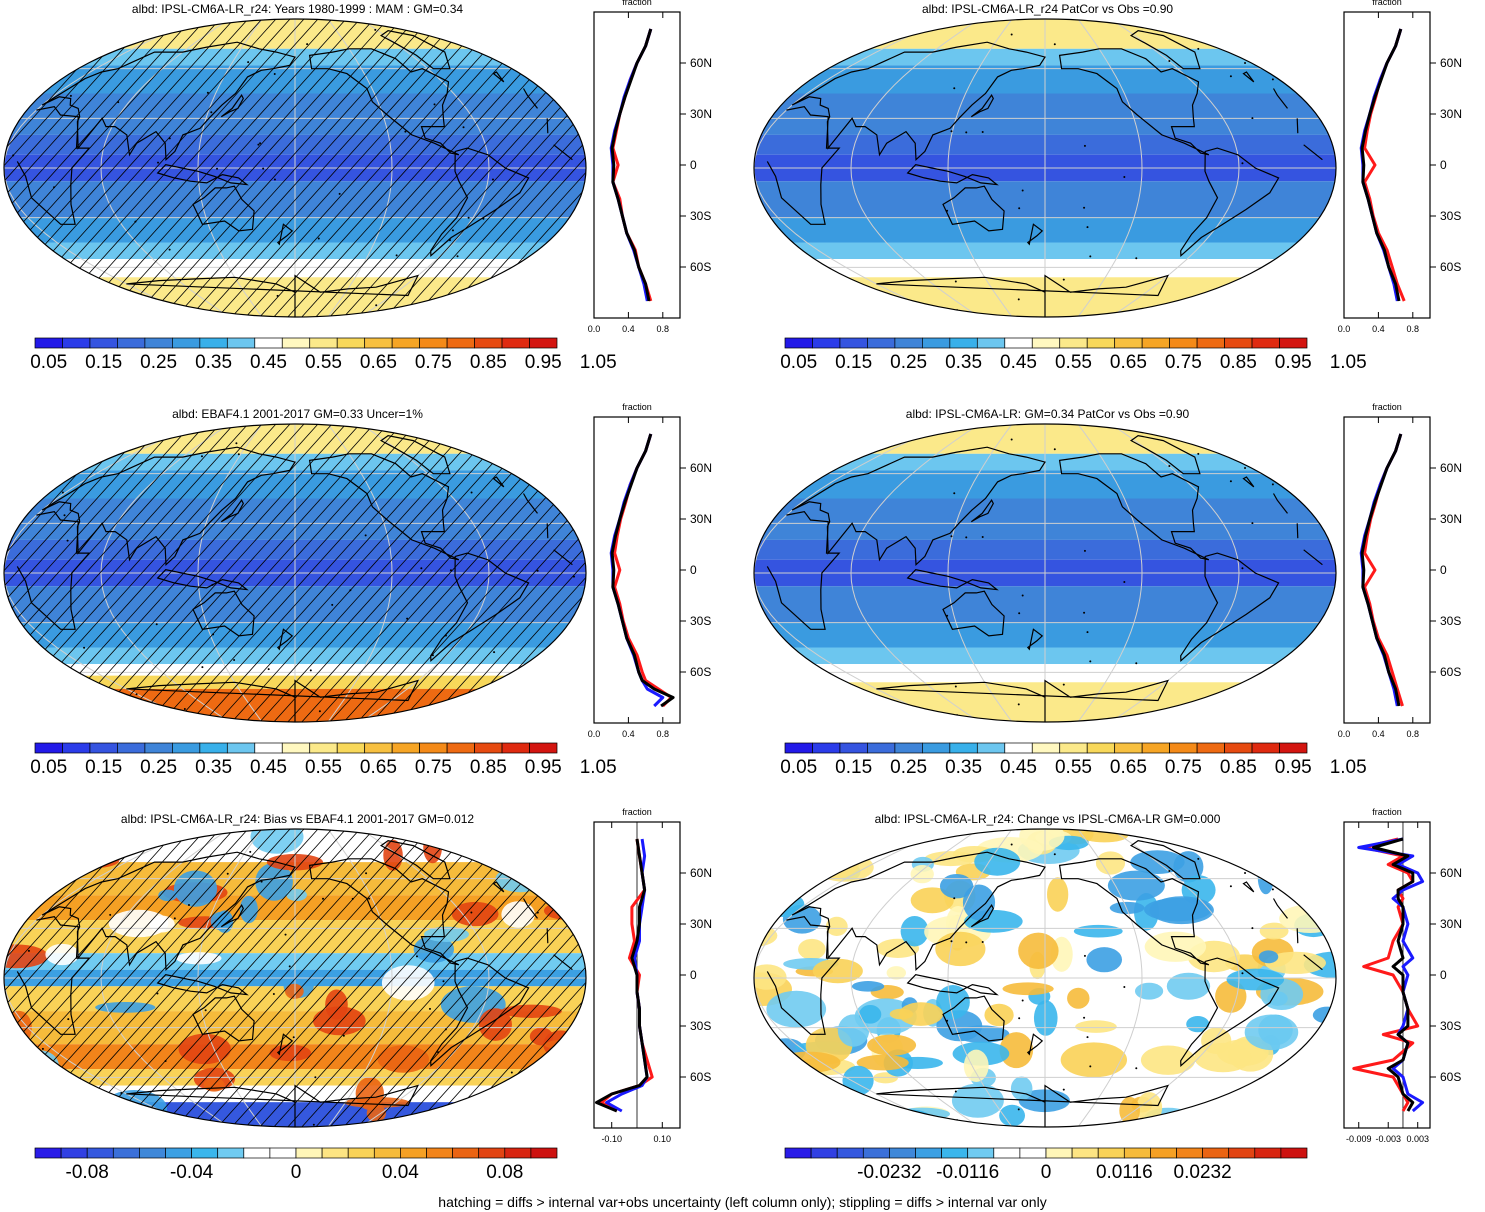  What do you see at coordinates (1443, 570) in the screenshot?
I see `zonal-ytick-label: 0` at bounding box center [1443, 570].